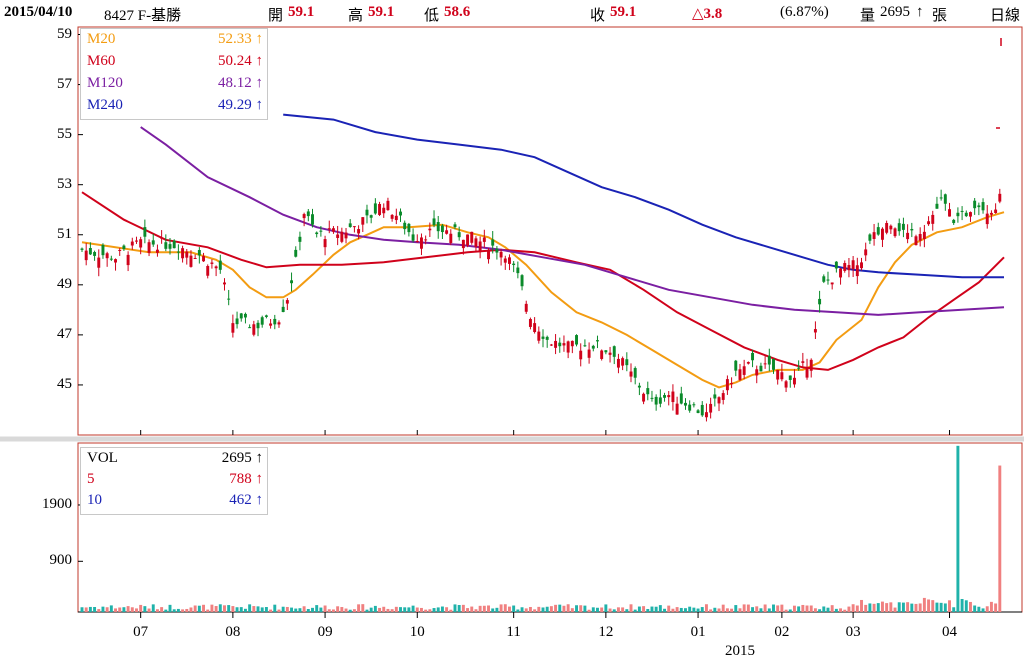 This screenshot has height=662, width=1024. Describe the element at coordinates (233, 632) in the screenshot. I see `x-tick-label: 08` at that location.